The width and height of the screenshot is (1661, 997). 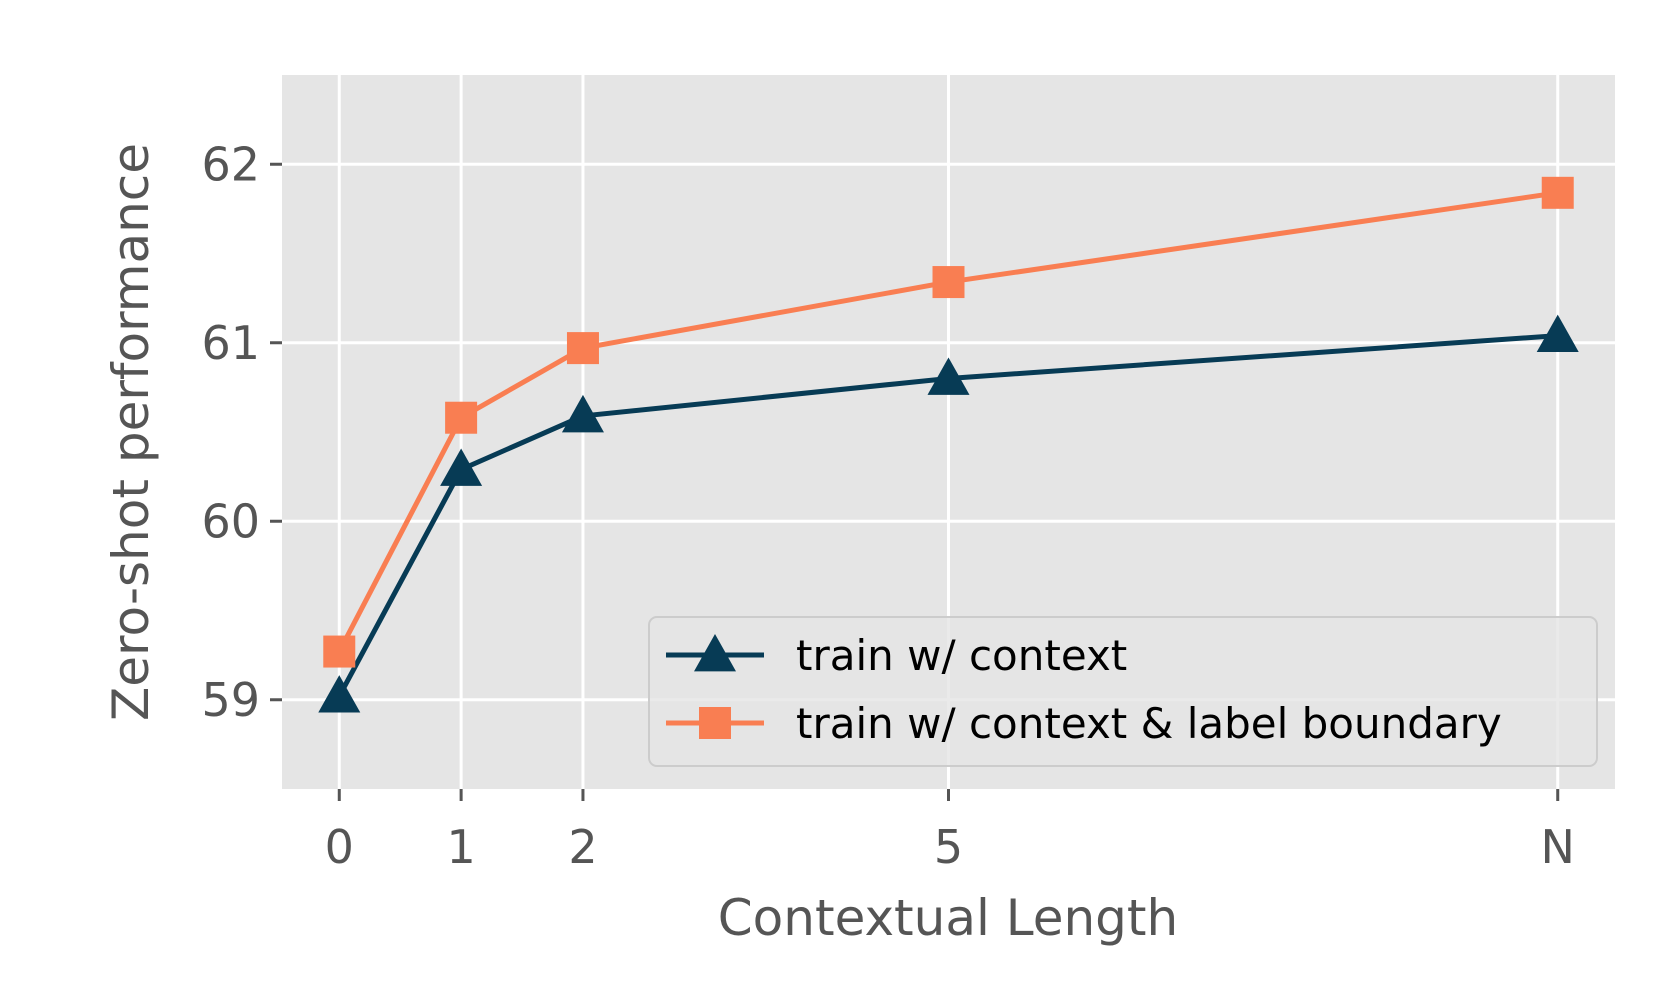 What do you see at coordinates (131, 432) in the screenshot?
I see `y-axis-title: Zero-shot performance` at bounding box center [131, 432].